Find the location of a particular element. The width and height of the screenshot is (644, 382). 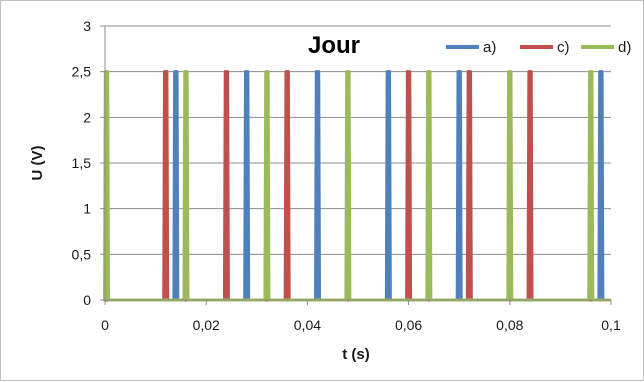

y-tick-label: 3 is located at coordinates (87, 26).